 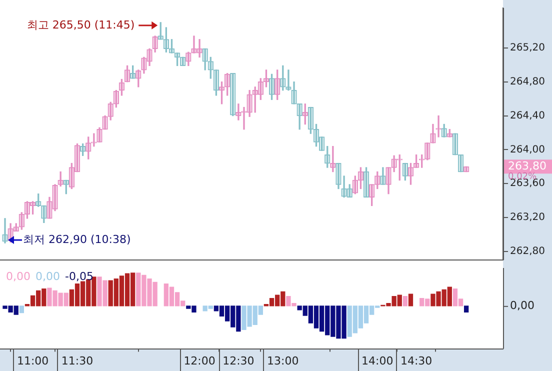 I want to click on y-tick-label: 264,80, so click(x=527, y=82).